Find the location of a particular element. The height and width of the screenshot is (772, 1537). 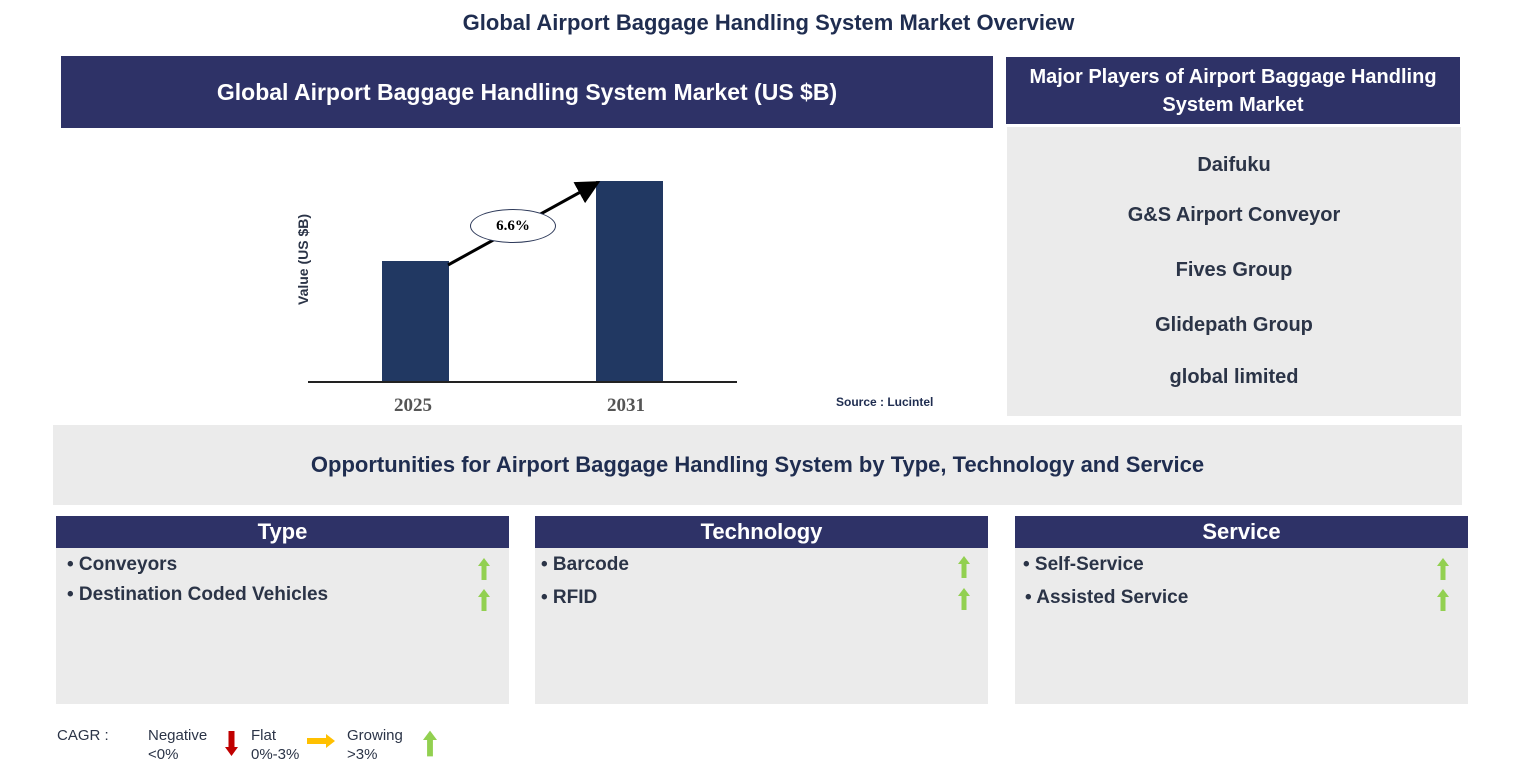

segment-body: • Self-Service • Assisted Service is located at coordinates (1241, 626).